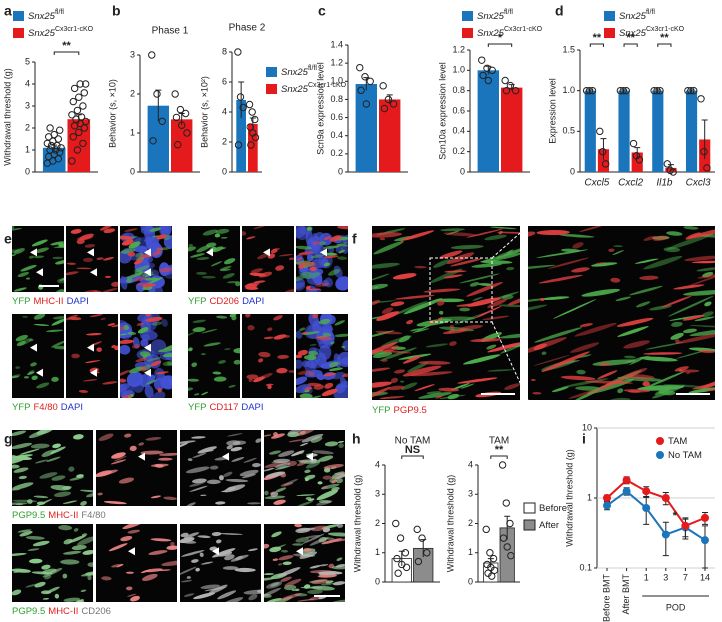 The image size is (722, 622). I want to click on y-tick-label: 2, so click(377, 523).